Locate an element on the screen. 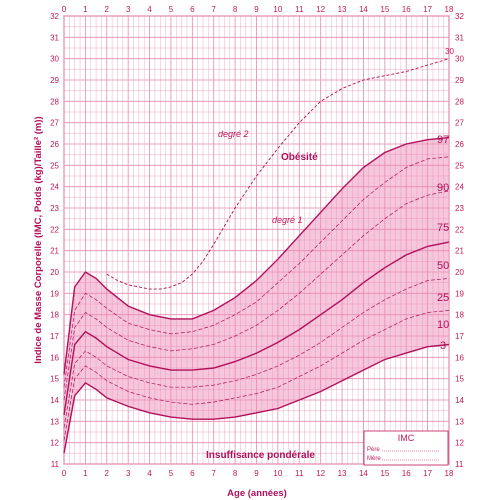  percentile-label-97: 97 is located at coordinates (443, 140).